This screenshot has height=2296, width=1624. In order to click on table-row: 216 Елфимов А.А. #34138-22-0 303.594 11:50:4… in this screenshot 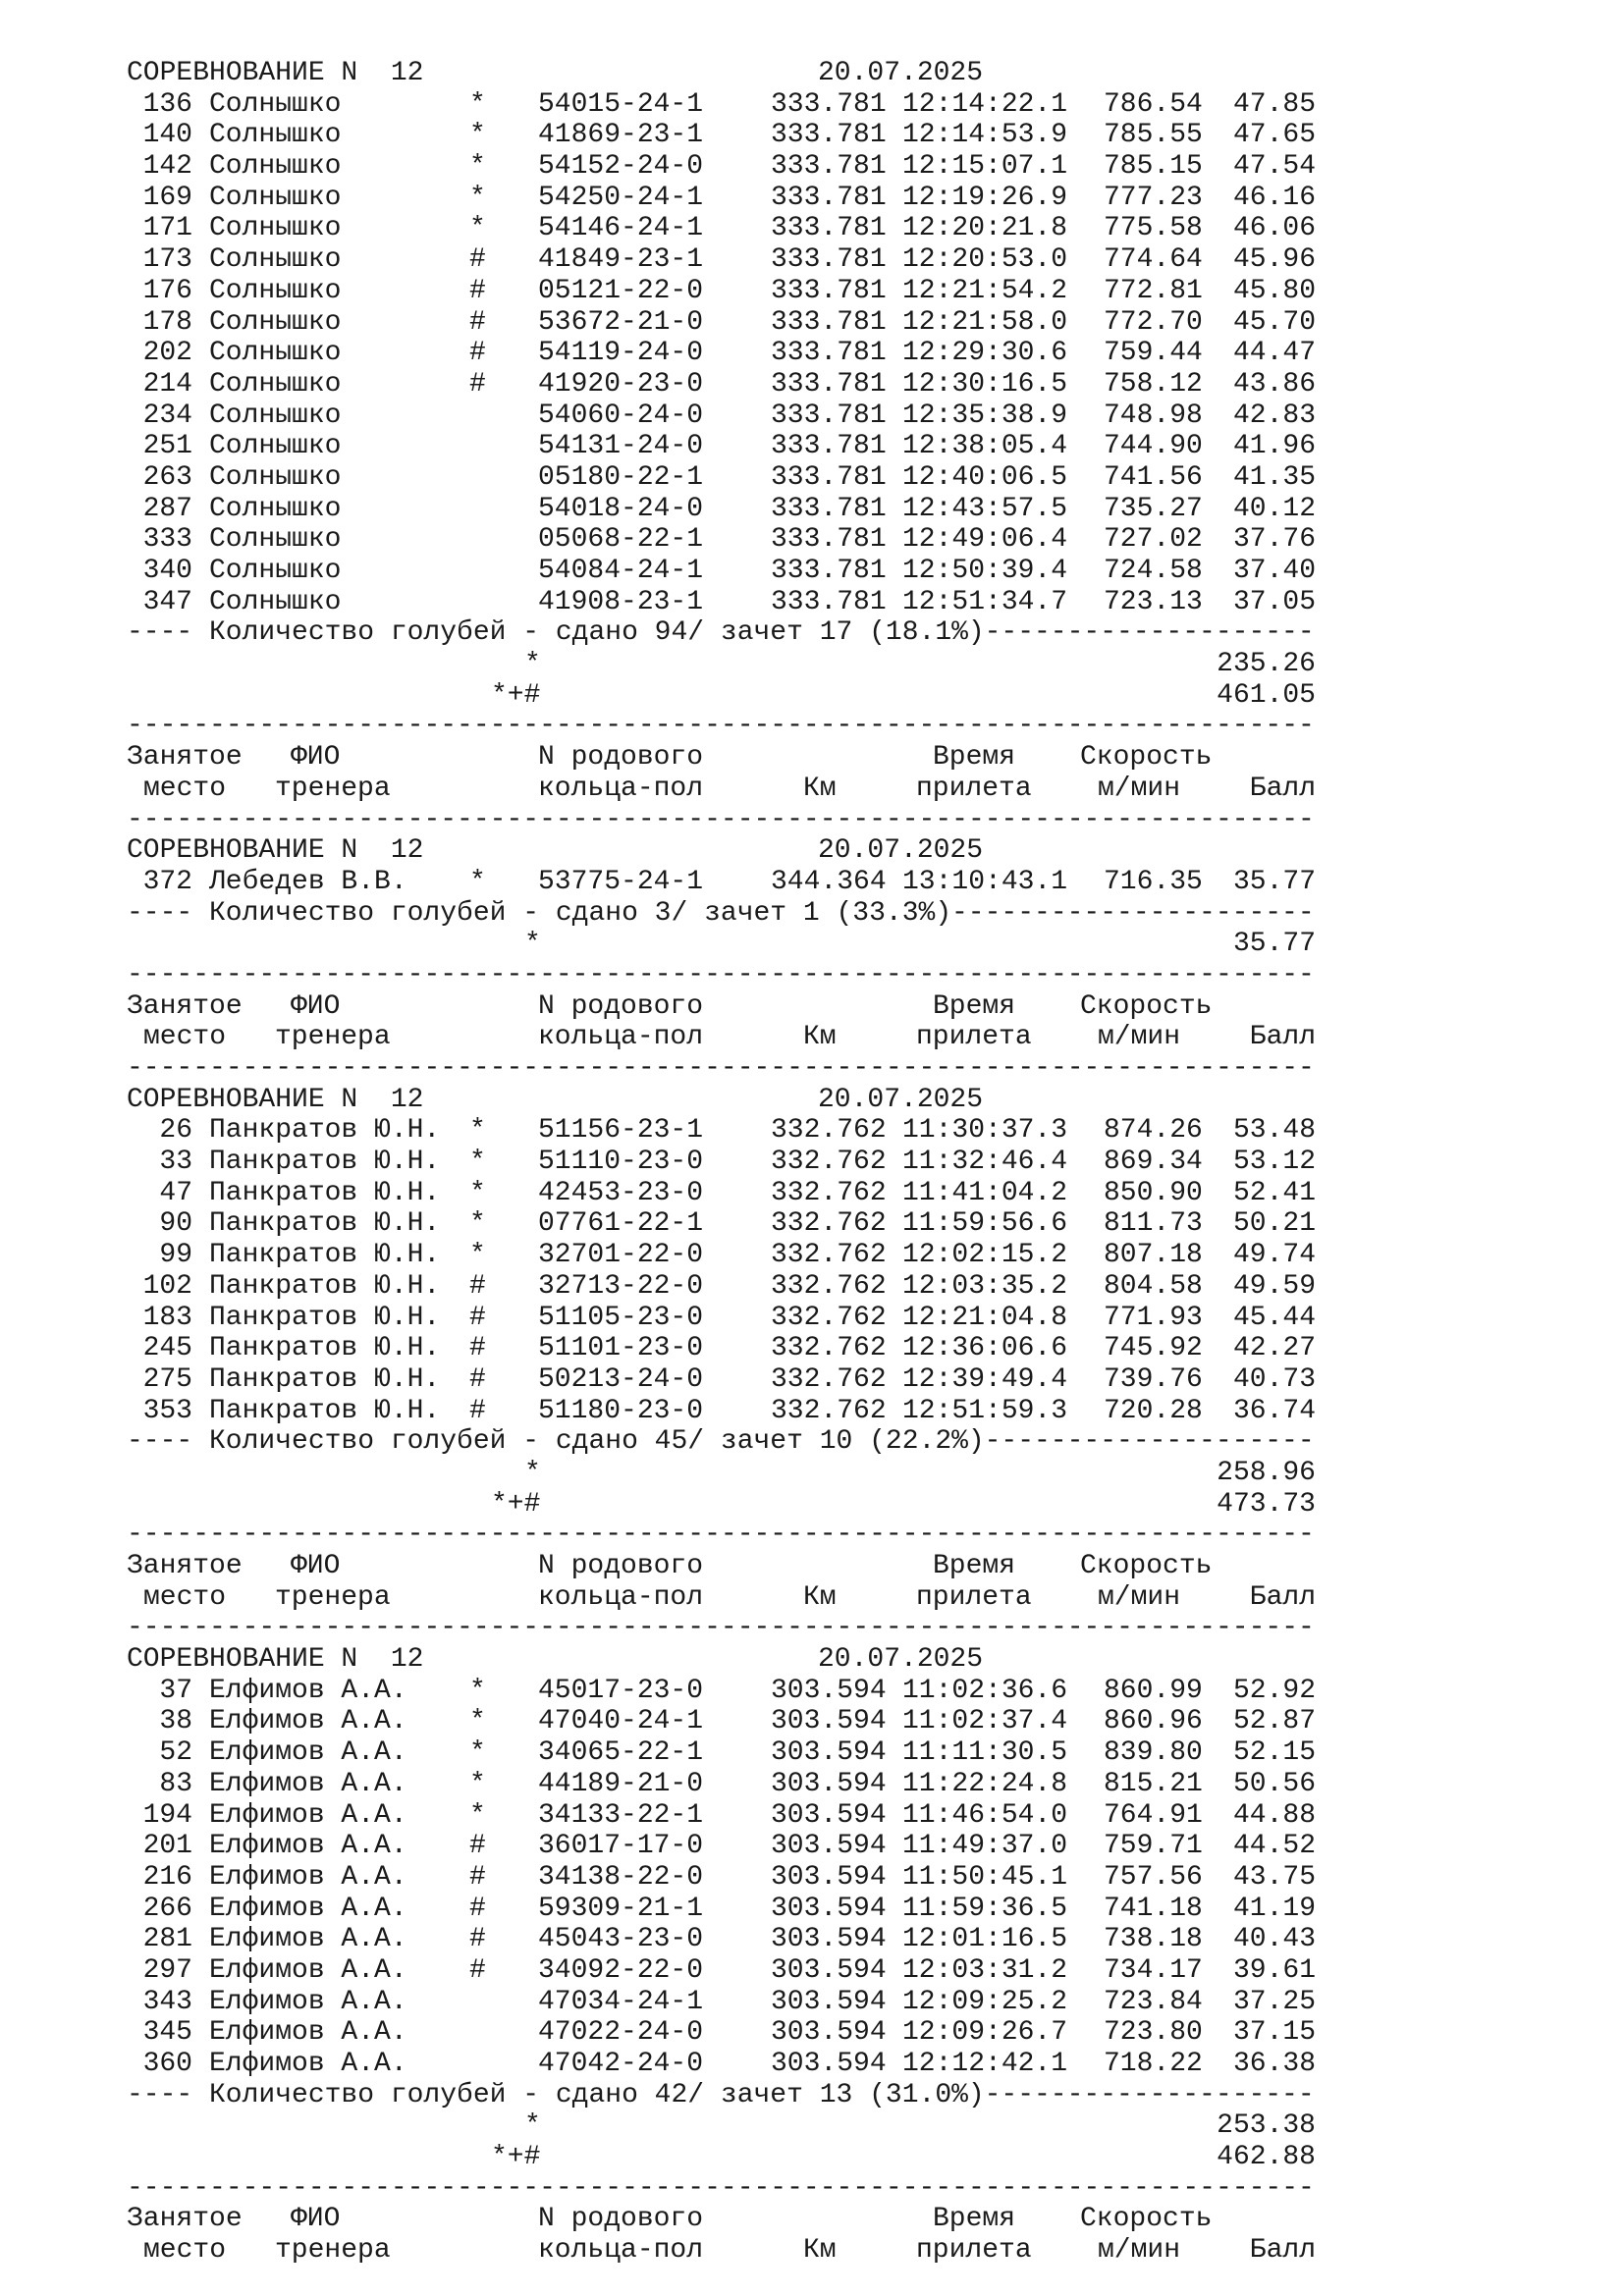, I will do `click(812, 1878)`.